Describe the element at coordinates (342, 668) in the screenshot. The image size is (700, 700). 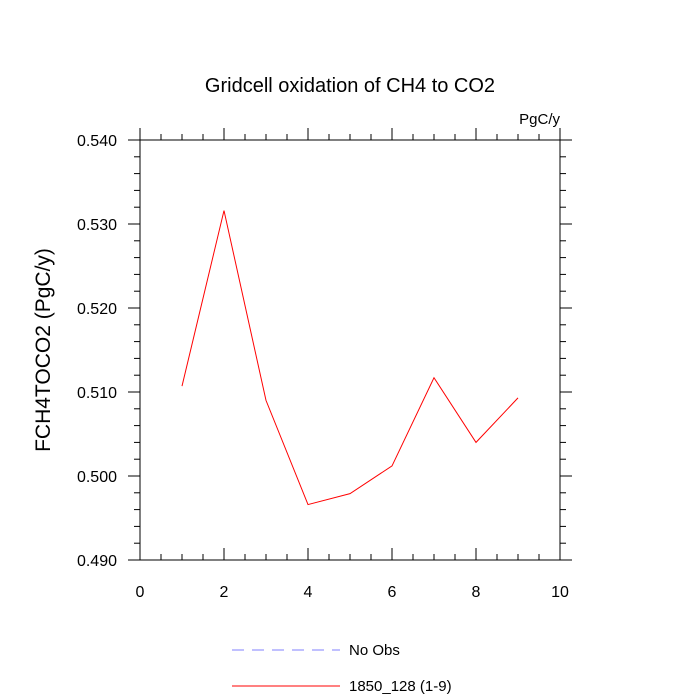
I see `legend: No Obs 1850_128 (1-9)` at that location.